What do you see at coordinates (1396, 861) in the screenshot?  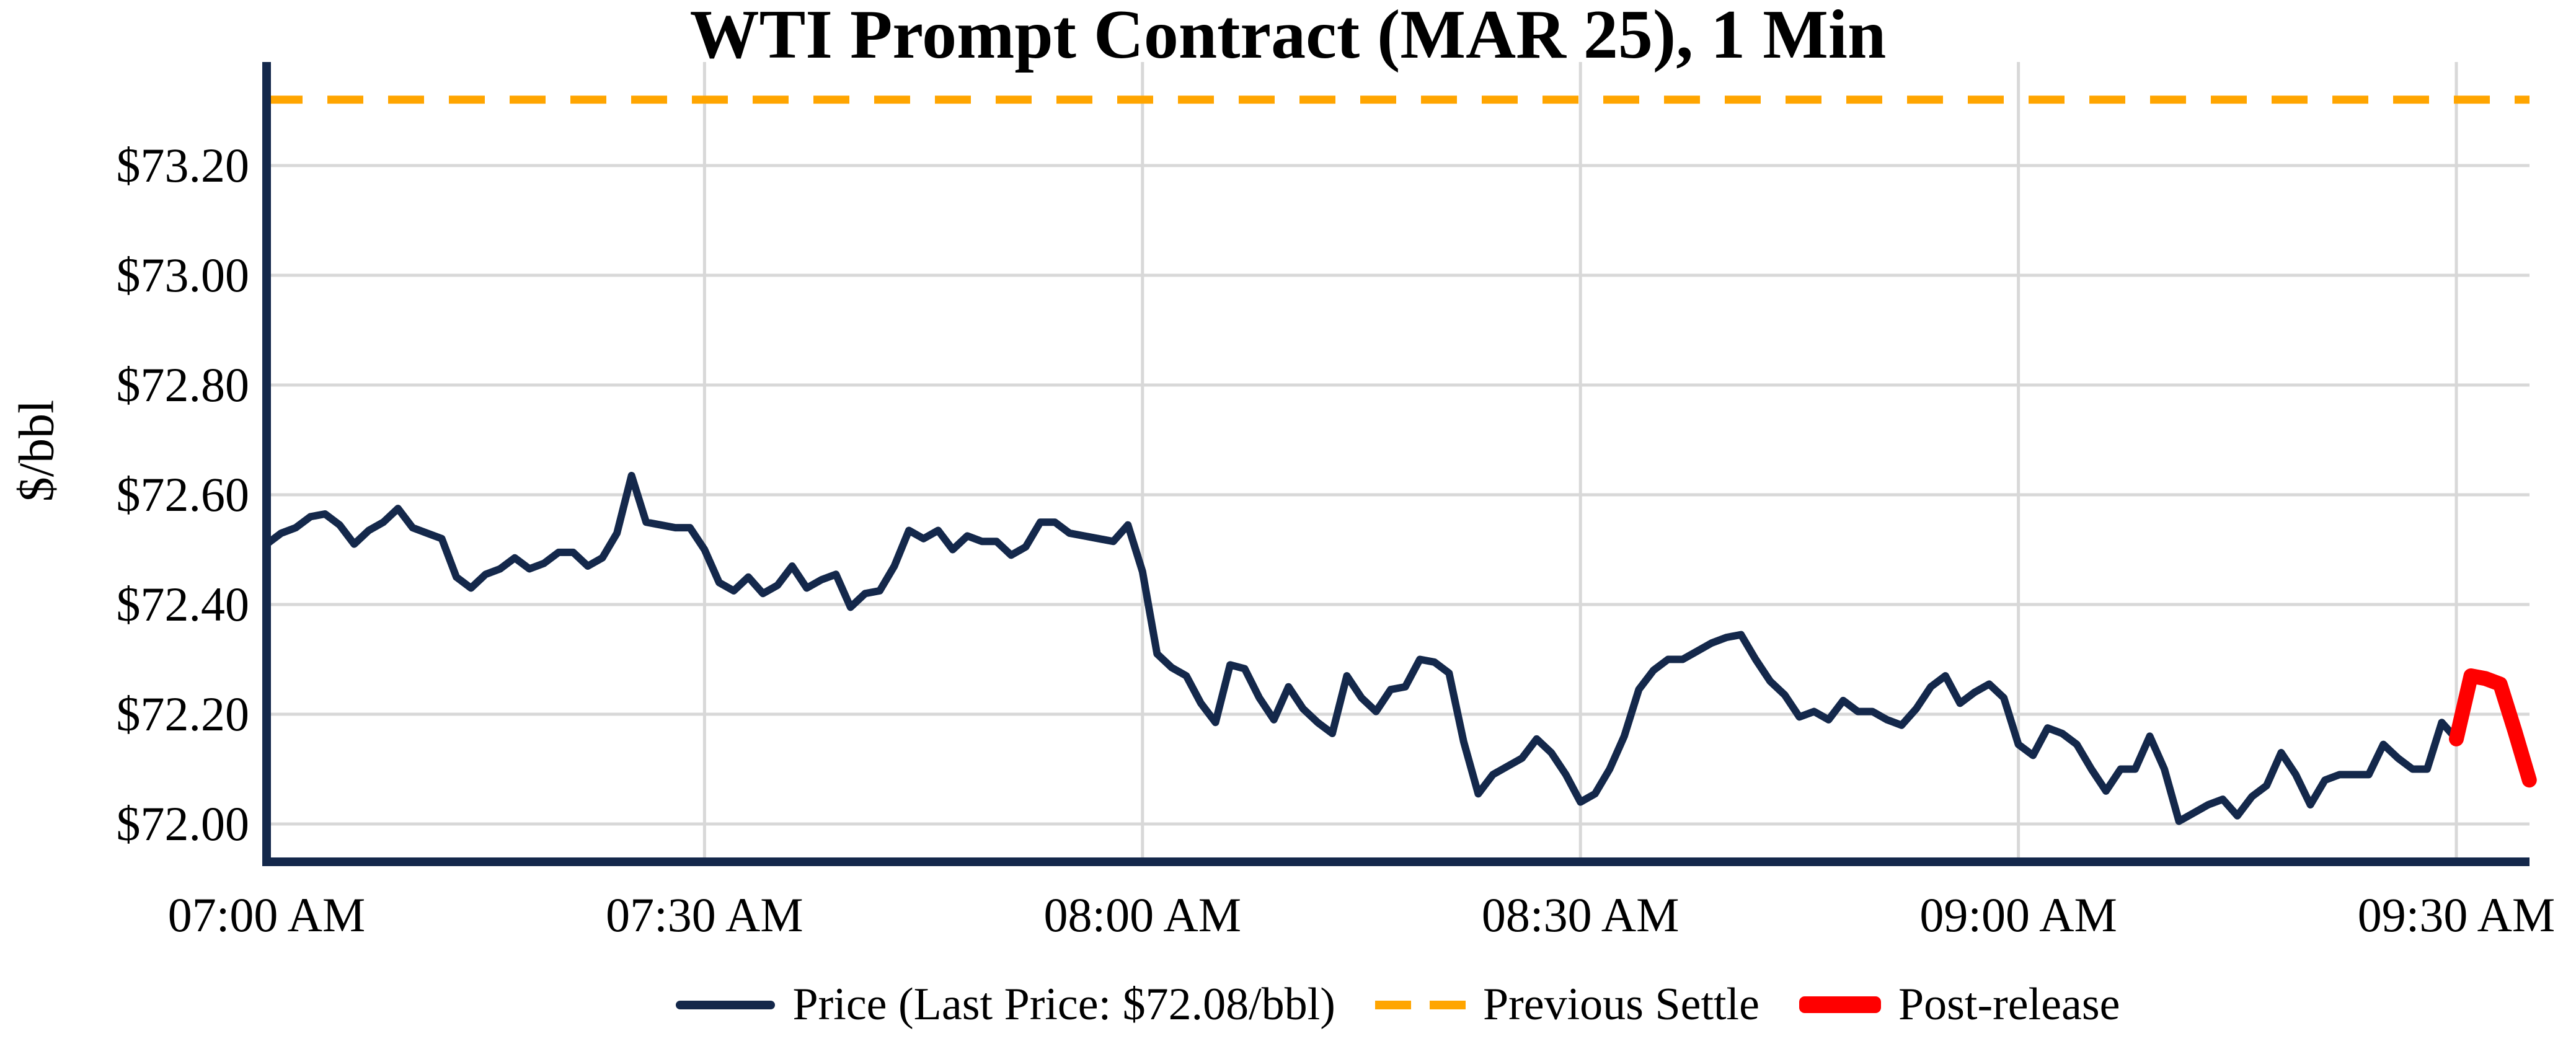 I see `x-axis-spine` at bounding box center [1396, 861].